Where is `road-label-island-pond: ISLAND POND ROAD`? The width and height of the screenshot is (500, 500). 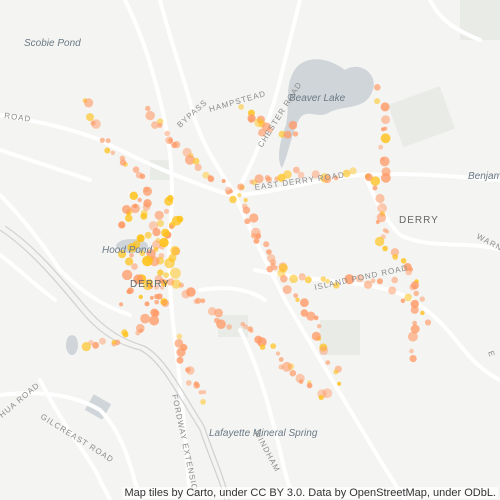
road-label-island-pond: ISLAND POND ROAD is located at coordinates (361, 277).